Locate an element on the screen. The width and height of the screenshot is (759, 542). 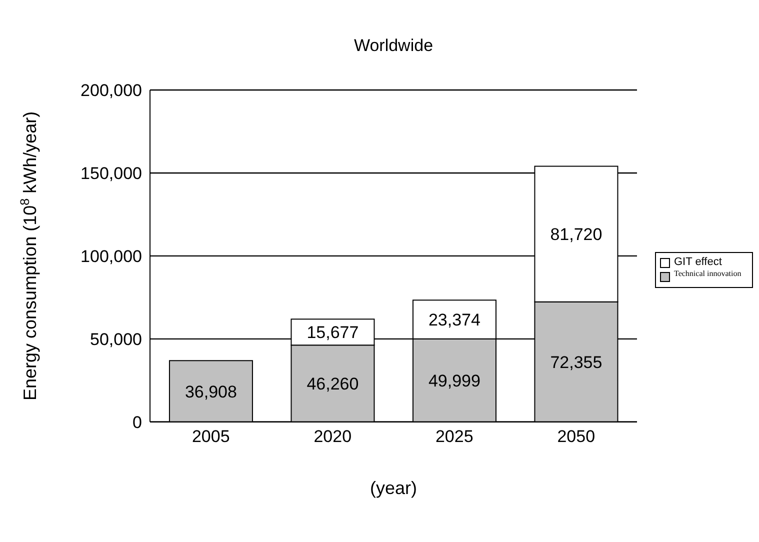
x-tick-label: 2050 is located at coordinates (576, 436).